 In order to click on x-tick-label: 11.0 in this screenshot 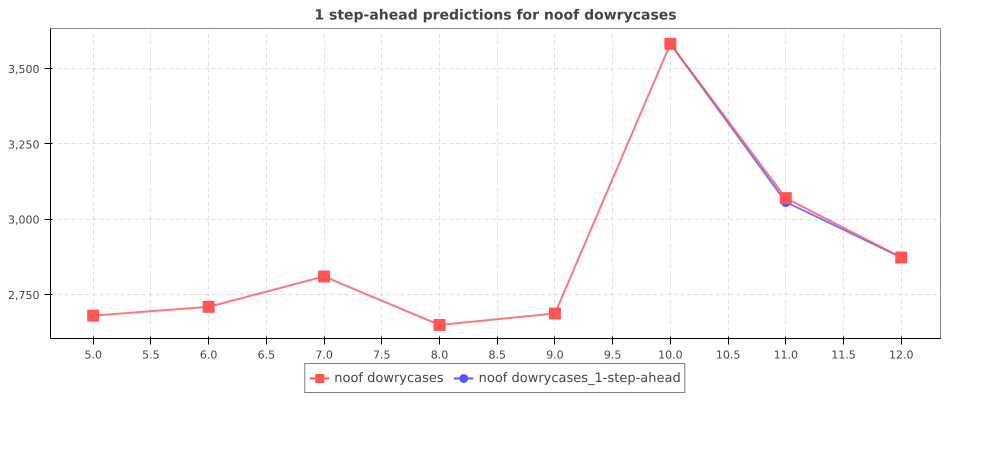, I will do `click(786, 355)`.